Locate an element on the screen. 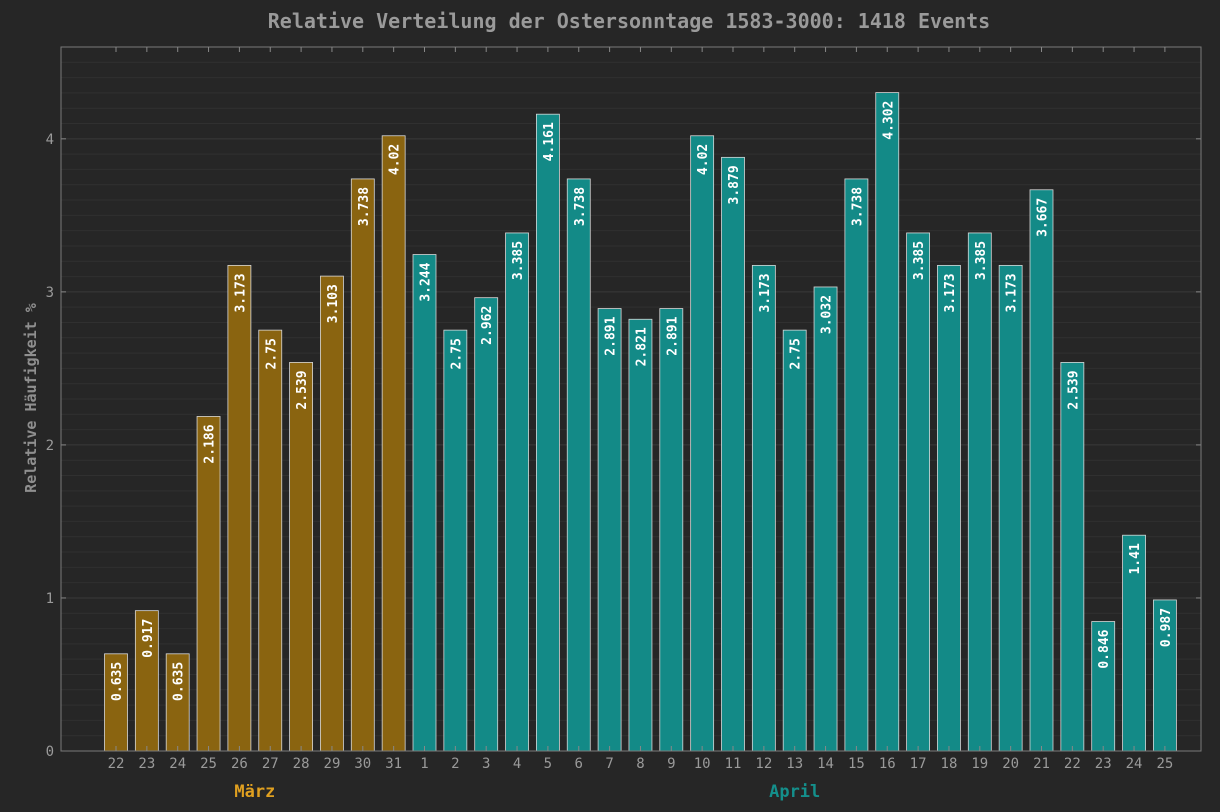  bar-value-label: 4.302 is located at coordinates (888, 120).